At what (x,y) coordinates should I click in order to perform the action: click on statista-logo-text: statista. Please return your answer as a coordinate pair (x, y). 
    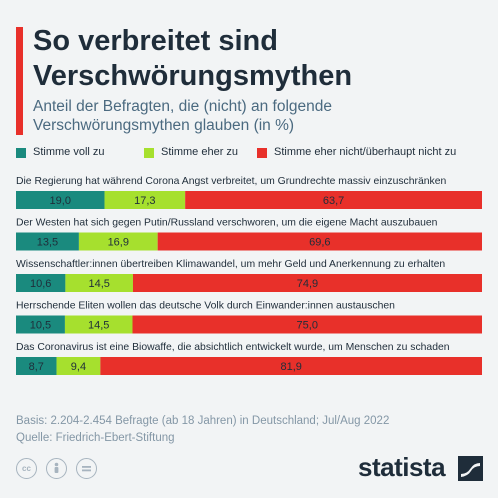
    Looking at the image, I should click on (402, 467).